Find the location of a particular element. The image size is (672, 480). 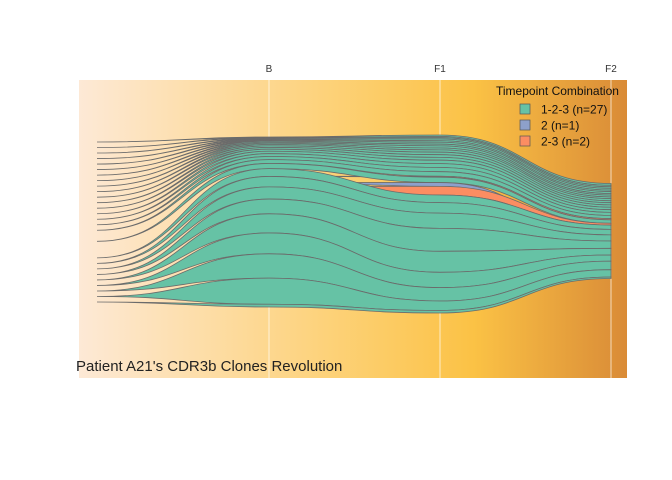

legend-title: Timepoint Combination is located at coordinates (557, 91).